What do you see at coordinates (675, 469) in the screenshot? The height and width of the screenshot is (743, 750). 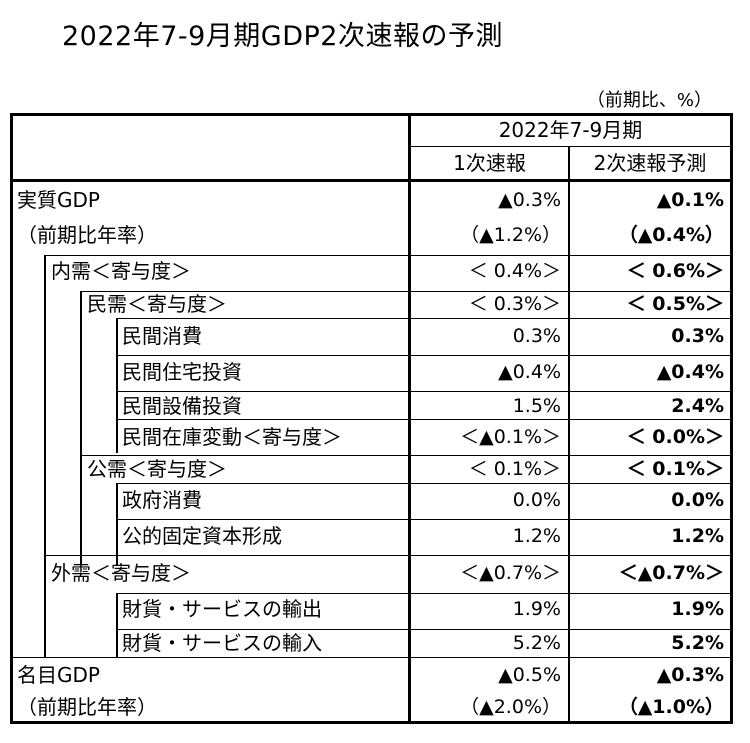 I see `second-forecast-value: ＜ 0.1%＞` at bounding box center [675, 469].